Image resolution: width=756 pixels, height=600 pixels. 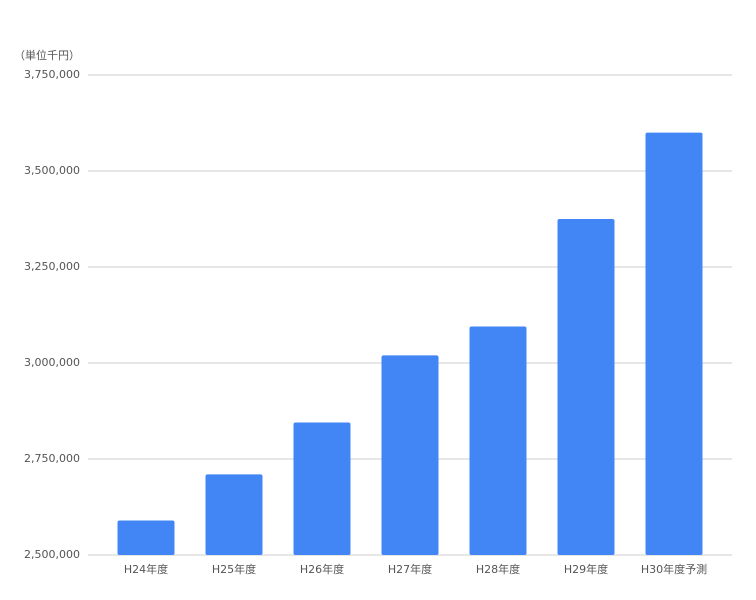 What do you see at coordinates (47, 55) in the screenshot?
I see `unit-label: （単位千円）` at bounding box center [47, 55].